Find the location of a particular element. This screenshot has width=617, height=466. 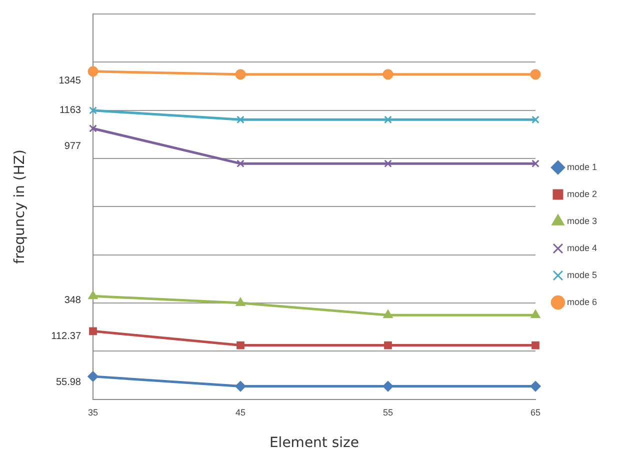

legend-label: mode 6 is located at coordinates (582, 301).